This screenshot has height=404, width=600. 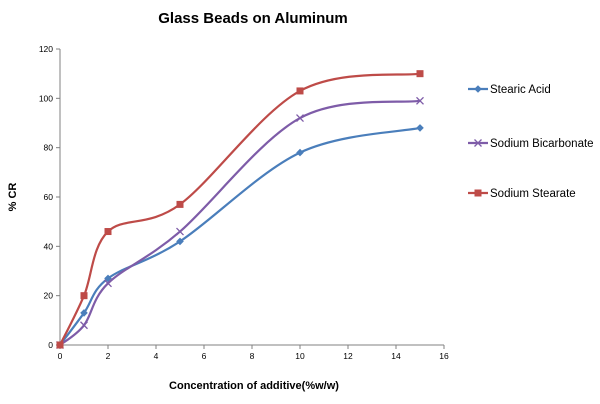 I want to click on y-axis-label: % CR, so click(x=13, y=197).